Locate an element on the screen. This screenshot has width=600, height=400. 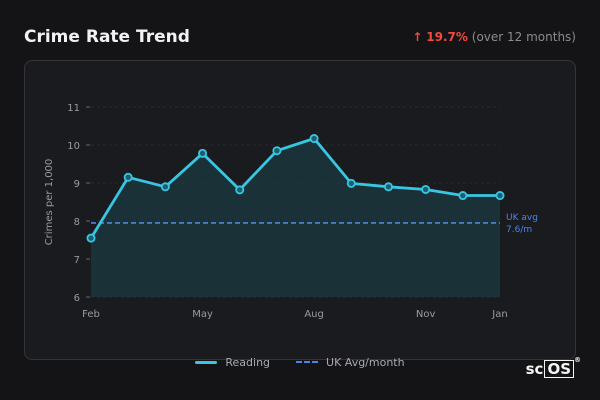
logo-text-b: OS is located at coordinates (559, 369).